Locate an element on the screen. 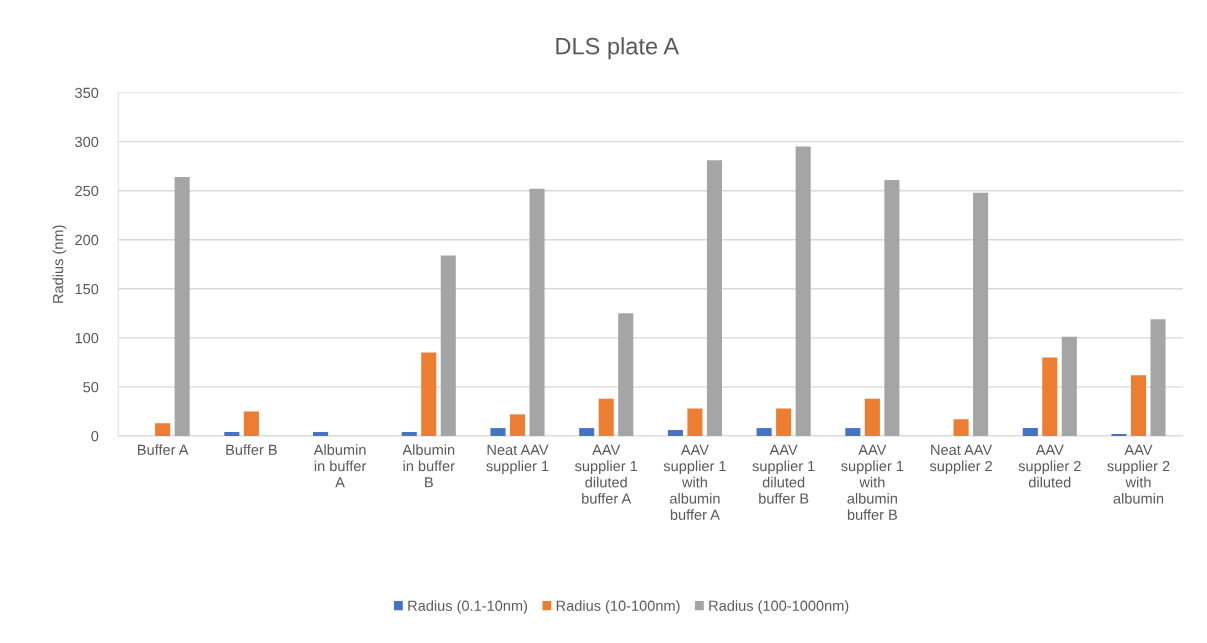 The width and height of the screenshot is (1207, 643). y-axis-title: Radius (nm) is located at coordinates (59, 264).